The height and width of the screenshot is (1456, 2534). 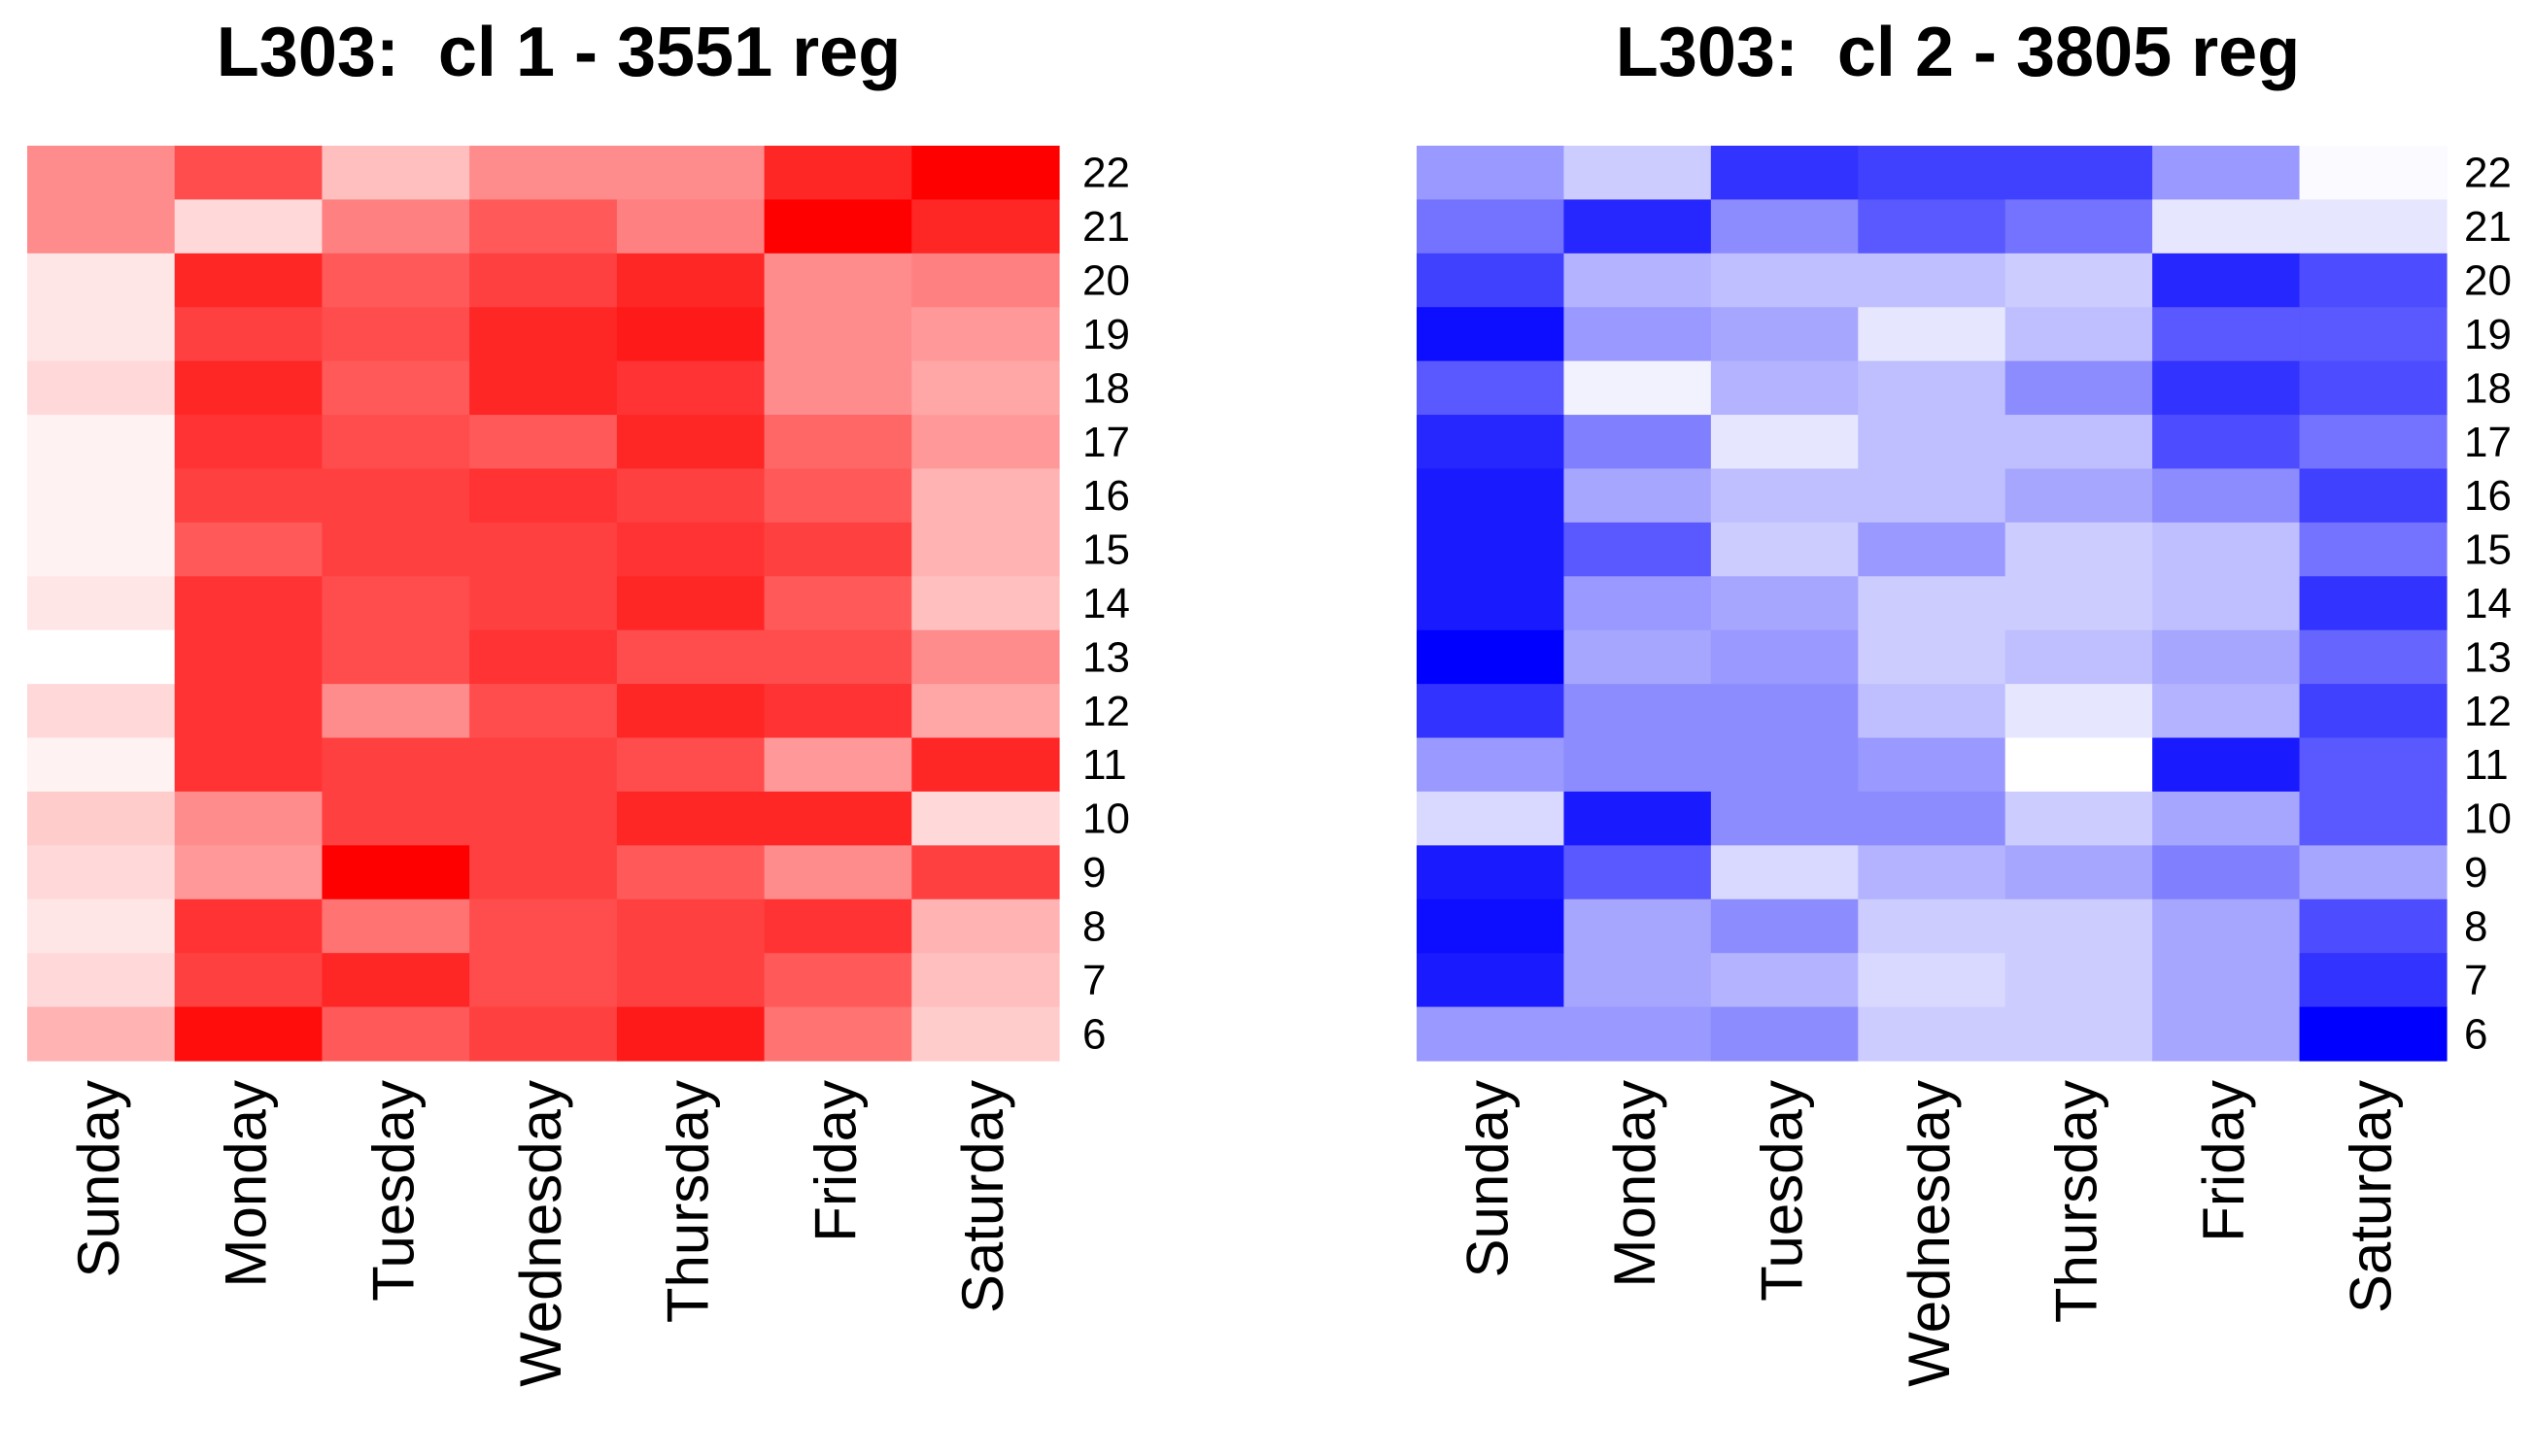 What do you see at coordinates (559, 52) in the screenshot?
I see `chart-title: L303: cl 1 - 3551 reg` at bounding box center [559, 52].